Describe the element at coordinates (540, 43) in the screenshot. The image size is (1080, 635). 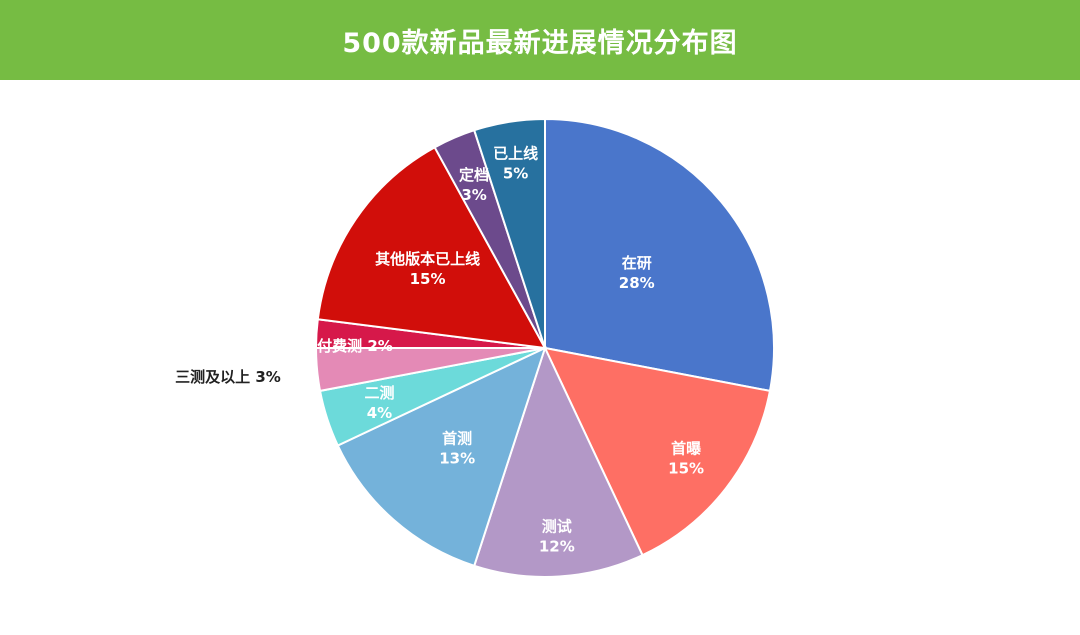
I see `page-title: 500款新品最新进展情况分布图` at that location.